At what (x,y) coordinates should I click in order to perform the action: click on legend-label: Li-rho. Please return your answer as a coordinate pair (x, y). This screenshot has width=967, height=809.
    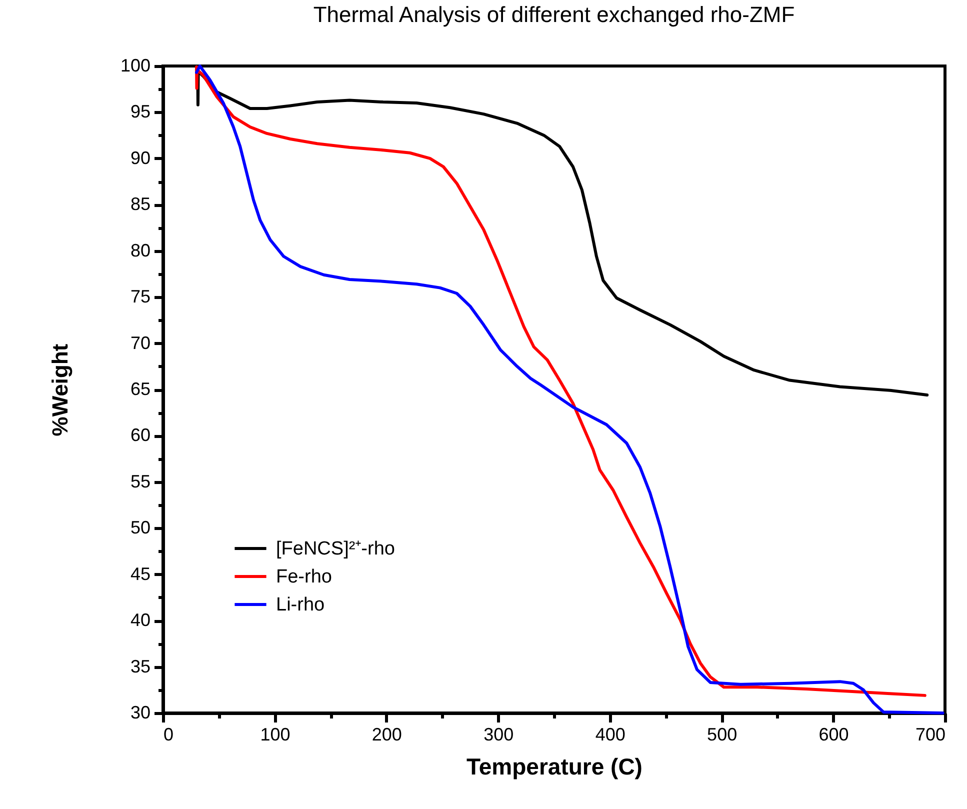
    Looking at the image, I should click on (300, 605).